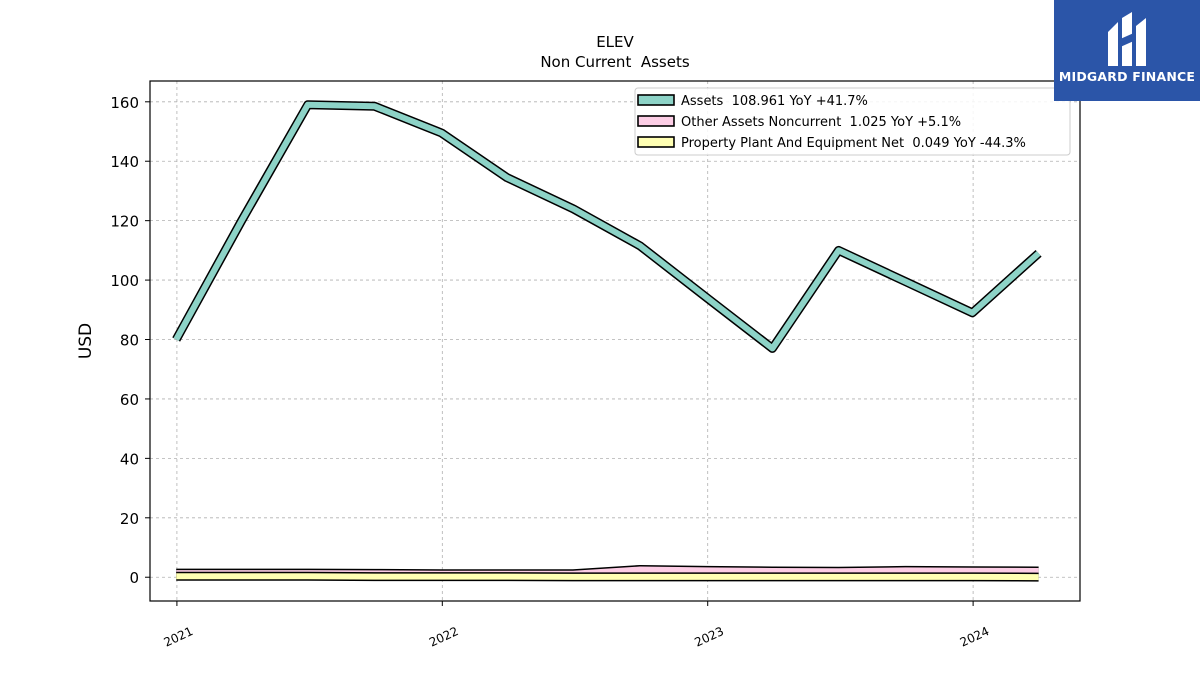 The height and width of the screenshot is (675, 1200). Describe the element at coordinates (86, 341) in the screenshot. I see `y-axis-label: USD` at that location.